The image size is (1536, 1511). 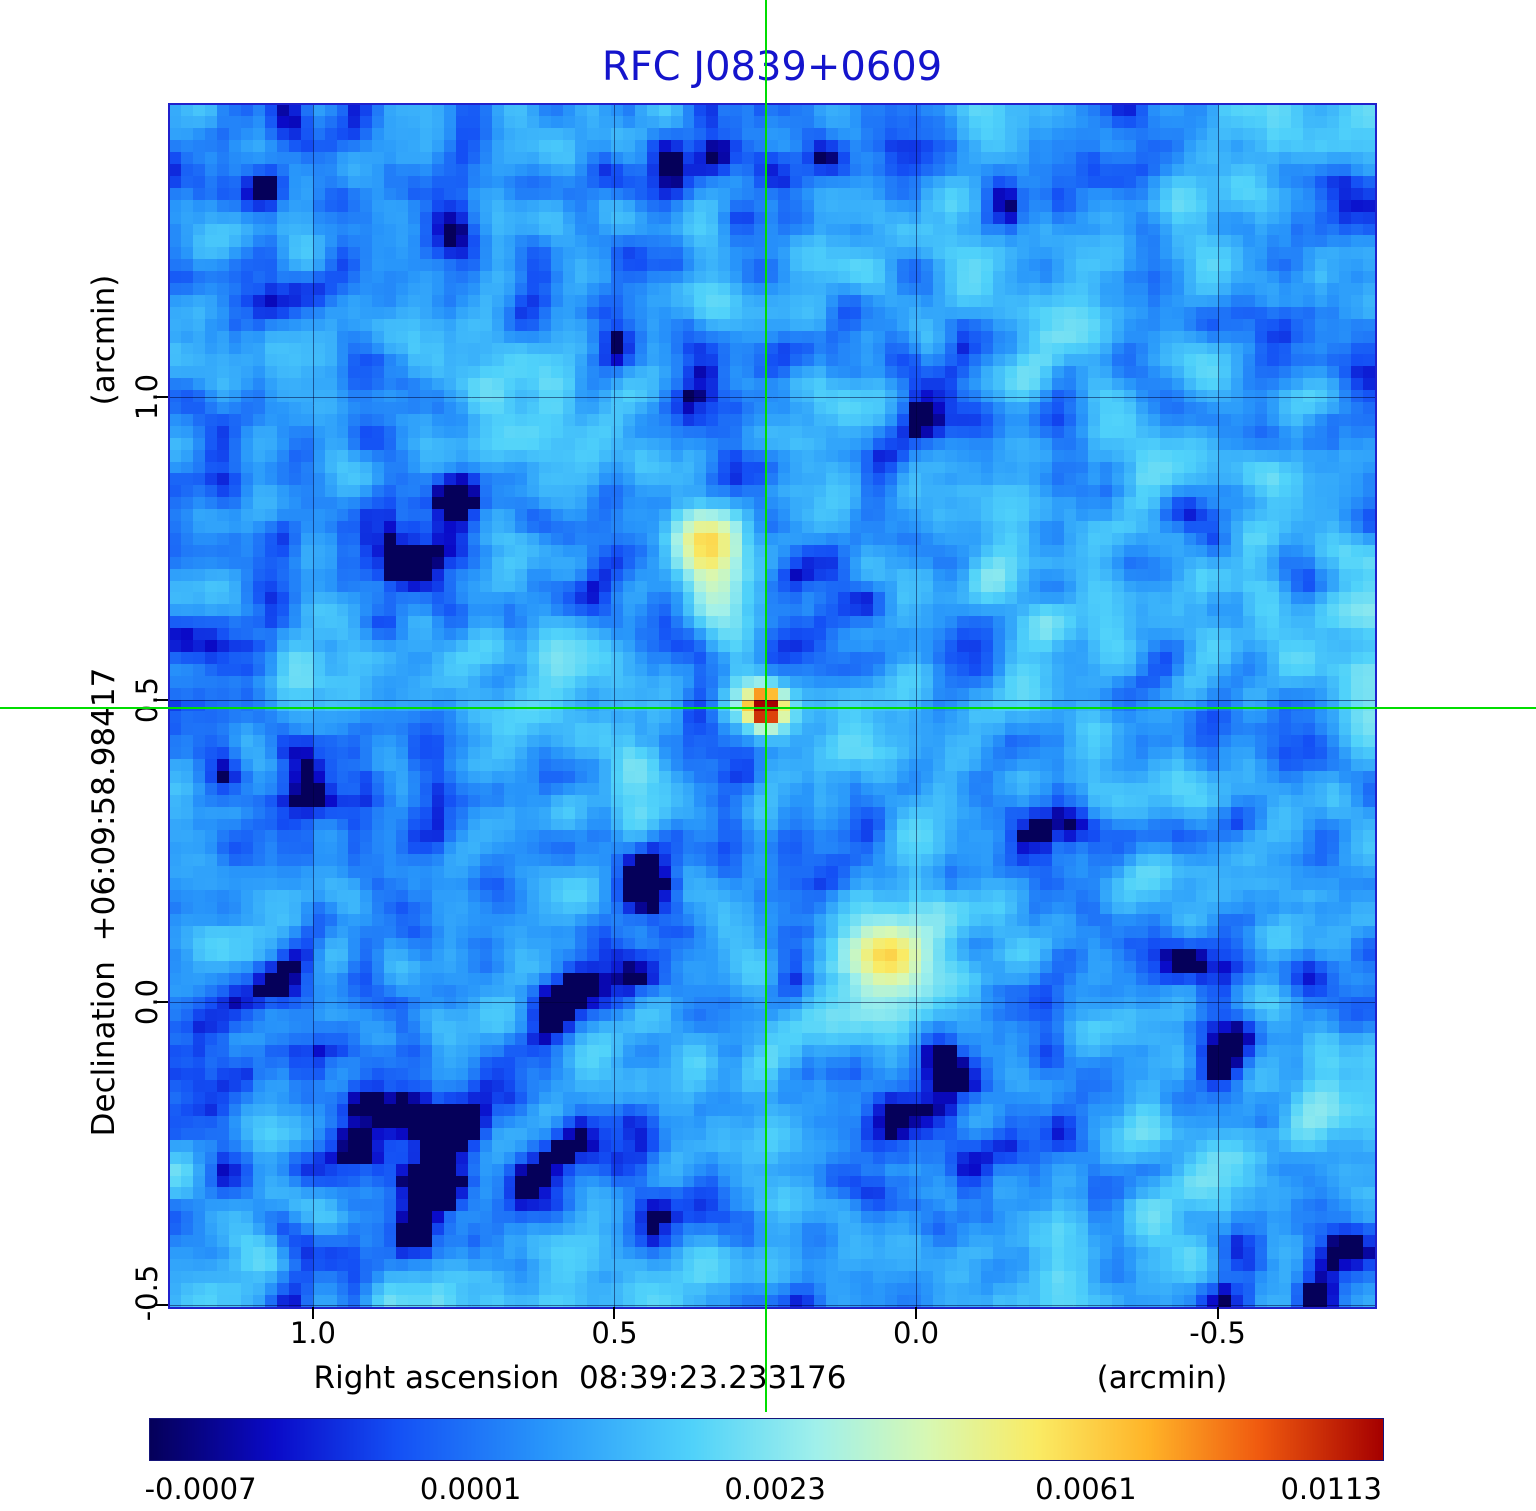 What do you see at coordinates (1217, 1333) in the screenshot?
I see `x-tick-label: -0.5` at bounding box center [1217, 1333].